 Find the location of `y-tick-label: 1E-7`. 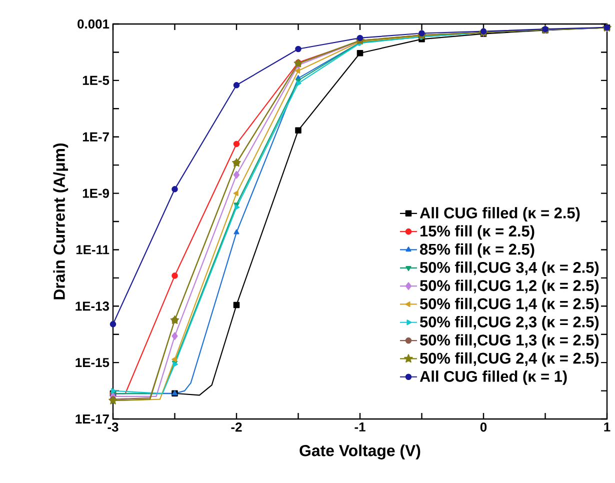

y-tick-label: 1E-7 is located at coordinates (95, 137).